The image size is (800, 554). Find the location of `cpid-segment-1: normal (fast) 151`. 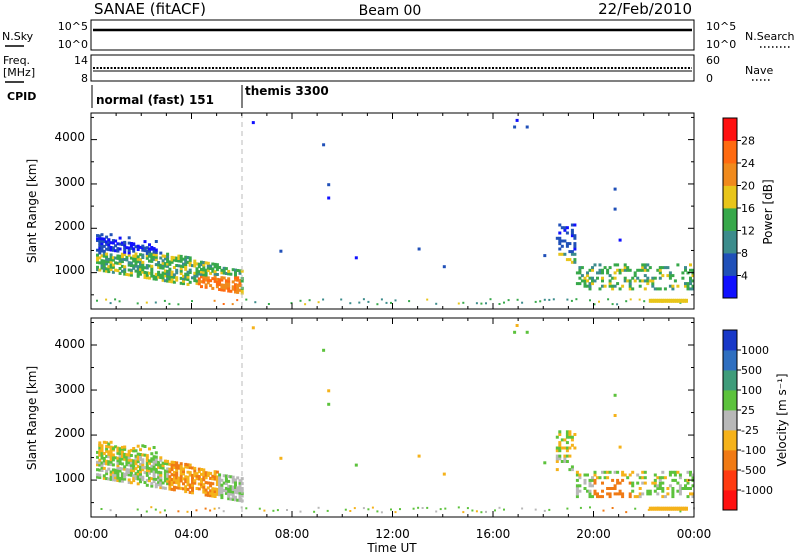

cpid-segment-1: normal (fast) 151 is located at coordinates (155, 100).